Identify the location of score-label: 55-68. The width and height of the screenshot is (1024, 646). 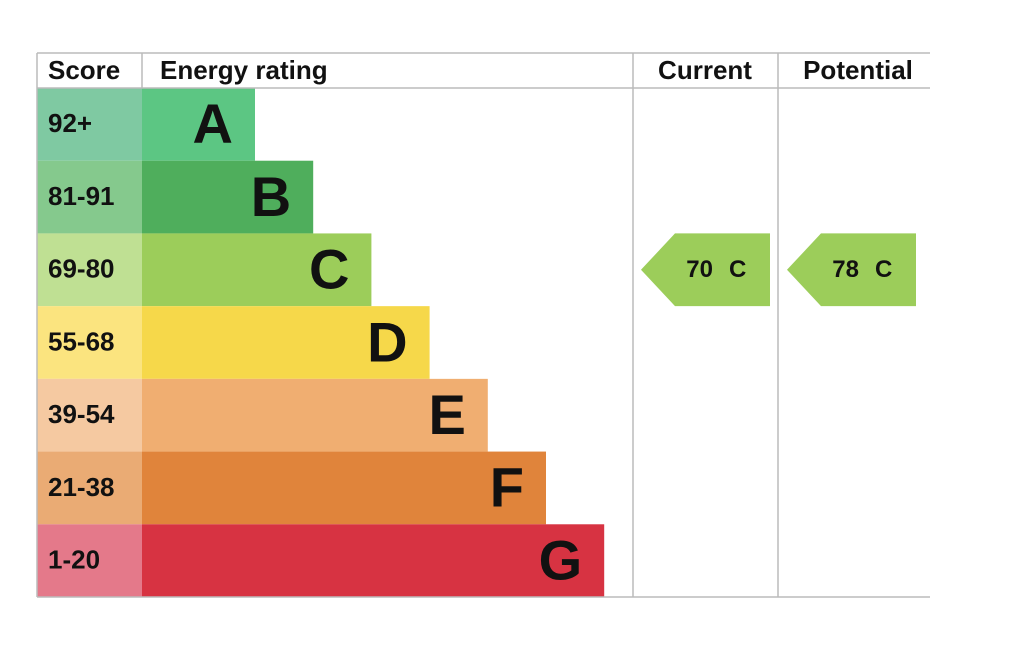
(81, 341).